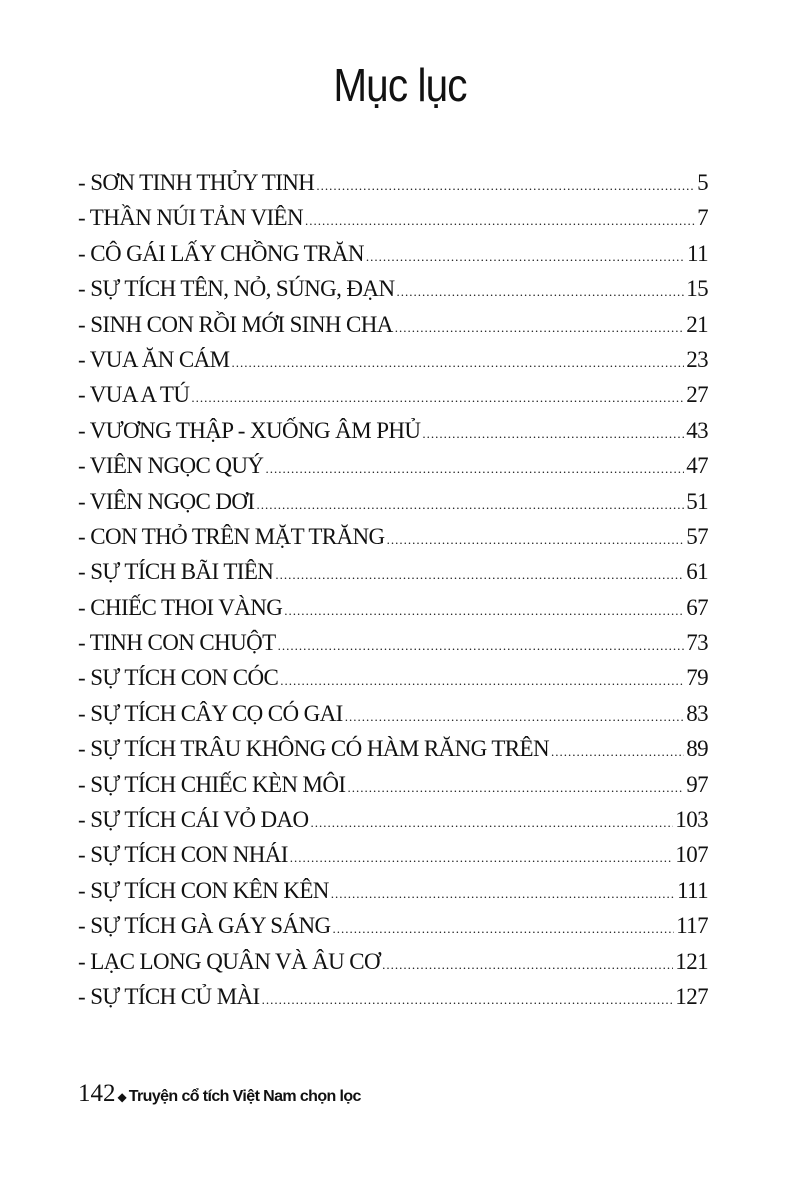 Image resolution: width=800 pixels, height=1188 pixels. I want to click on toc-entry-title: - SỰ TÍCH CON NHÁI, so click(183, 855).